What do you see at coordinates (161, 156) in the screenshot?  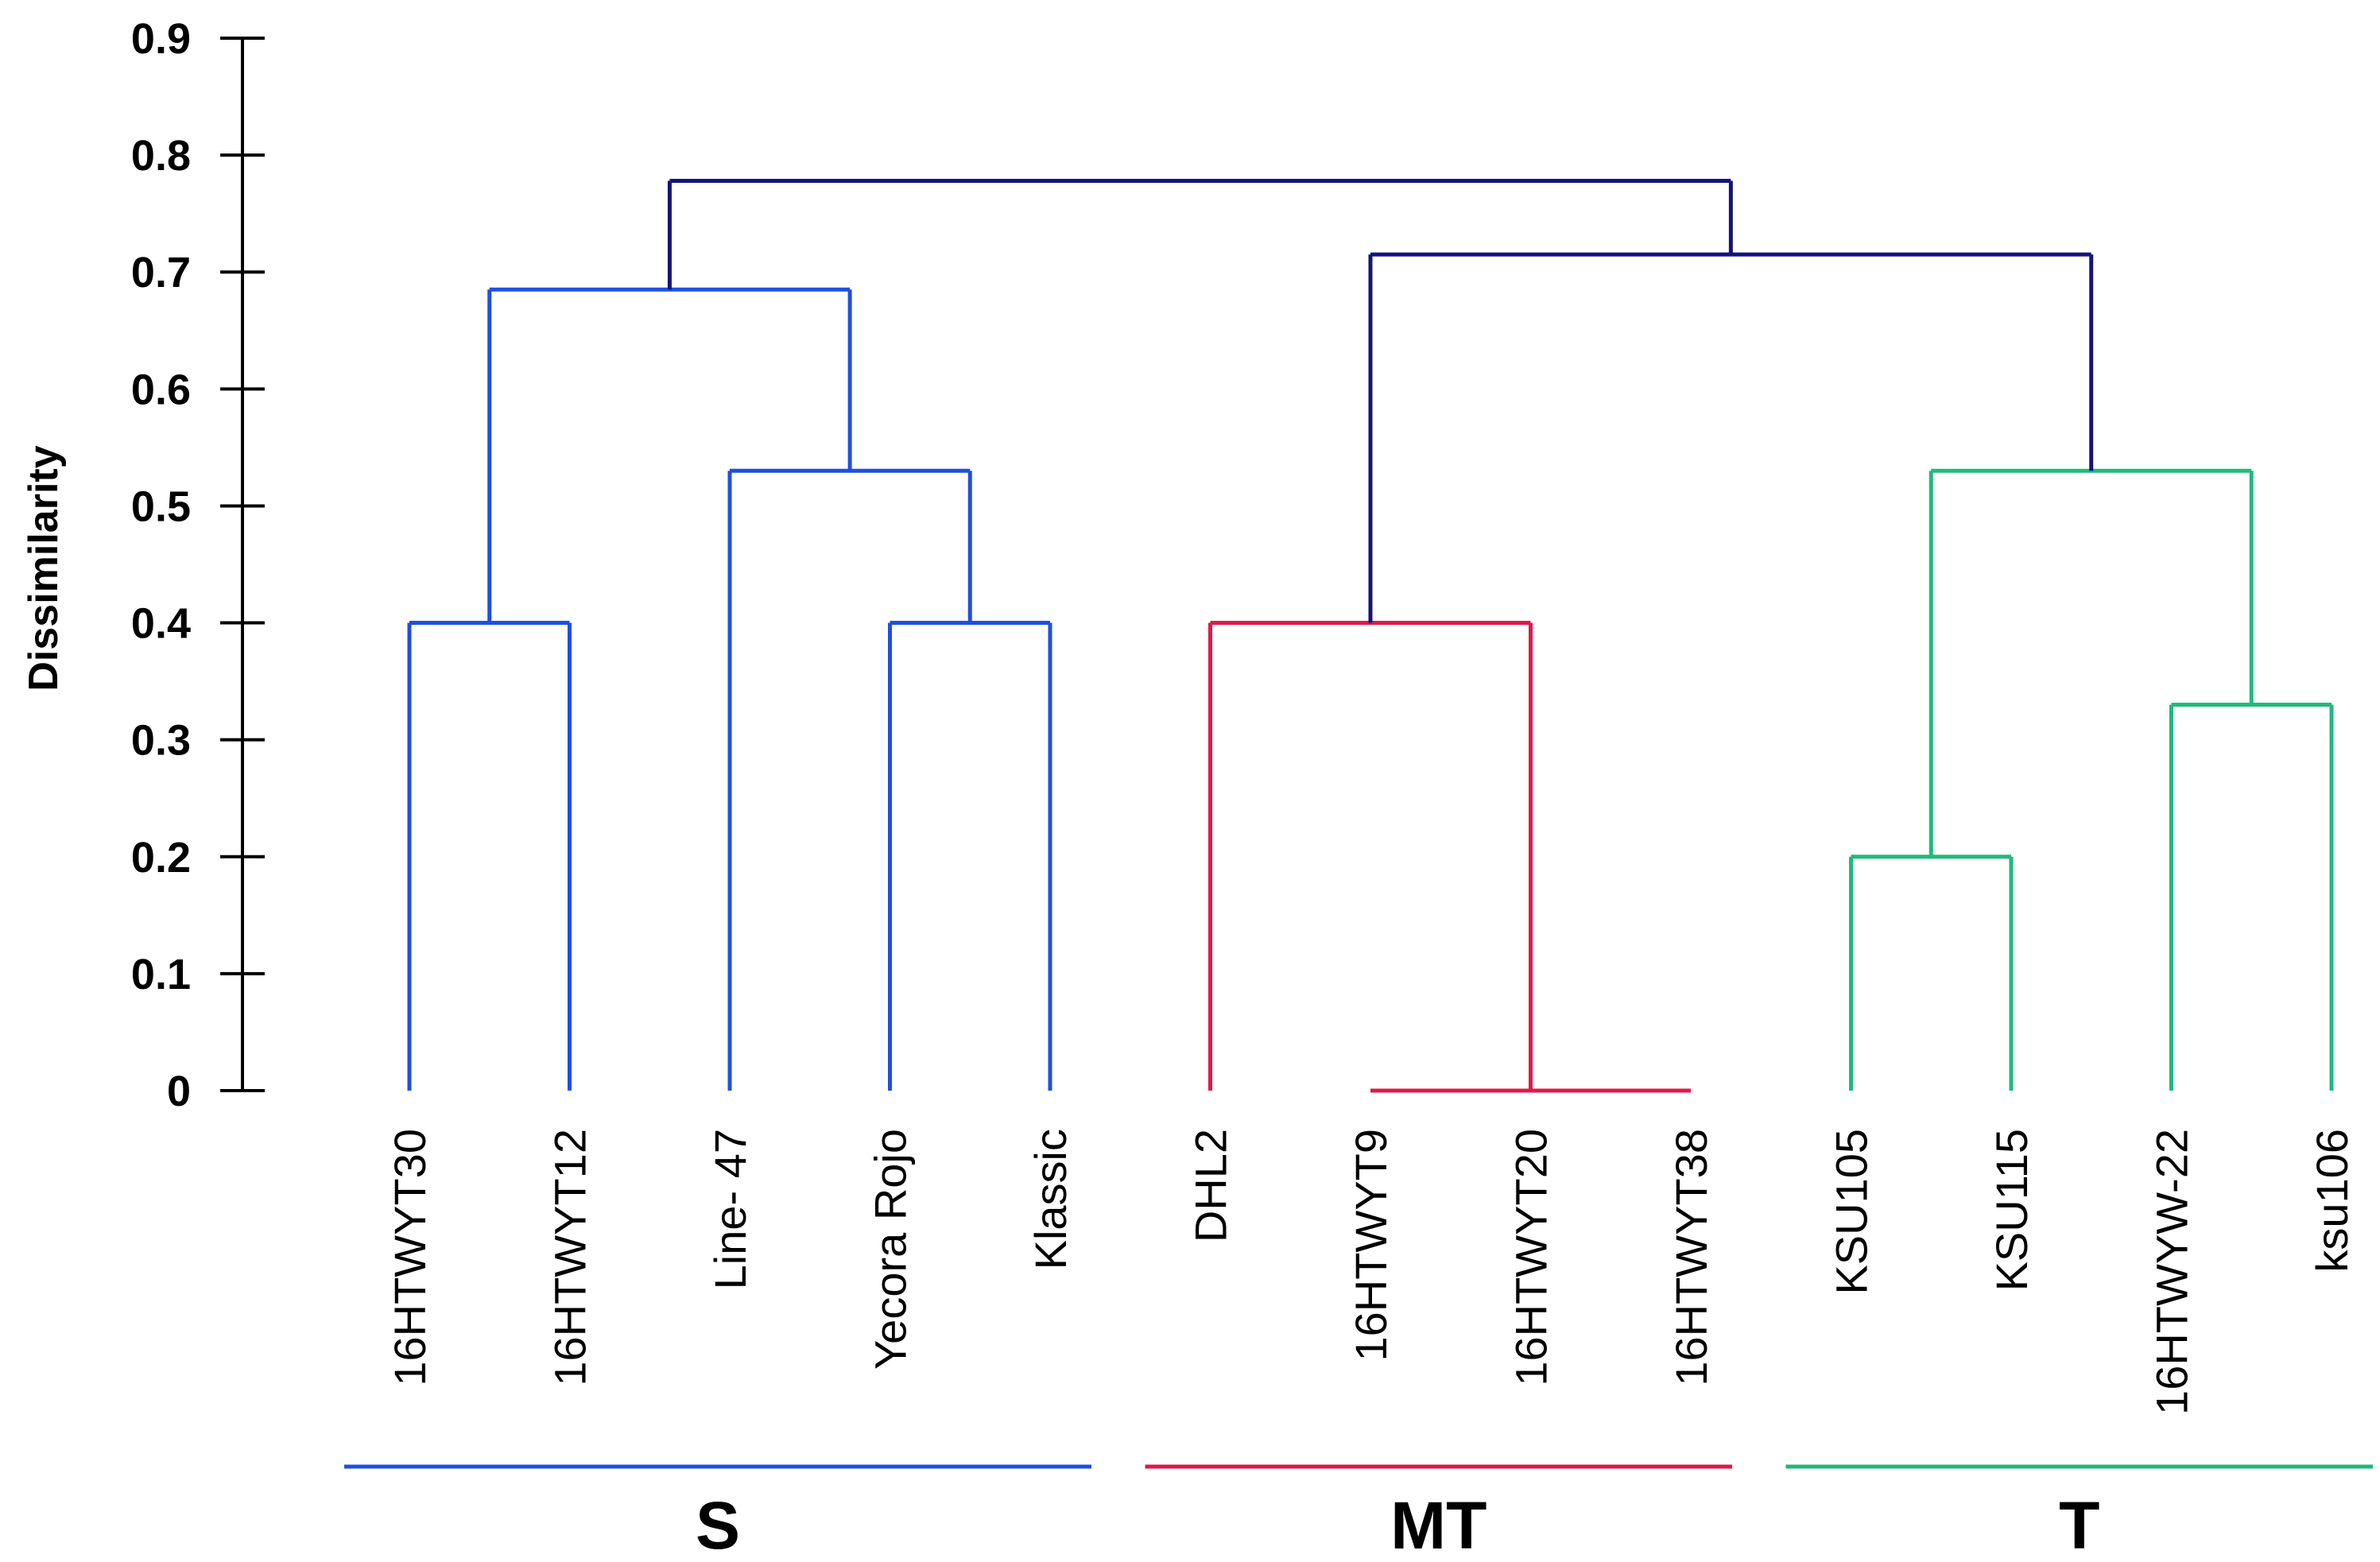 I see `y-tick-label: 0.8` at bounding box center [161, 156].